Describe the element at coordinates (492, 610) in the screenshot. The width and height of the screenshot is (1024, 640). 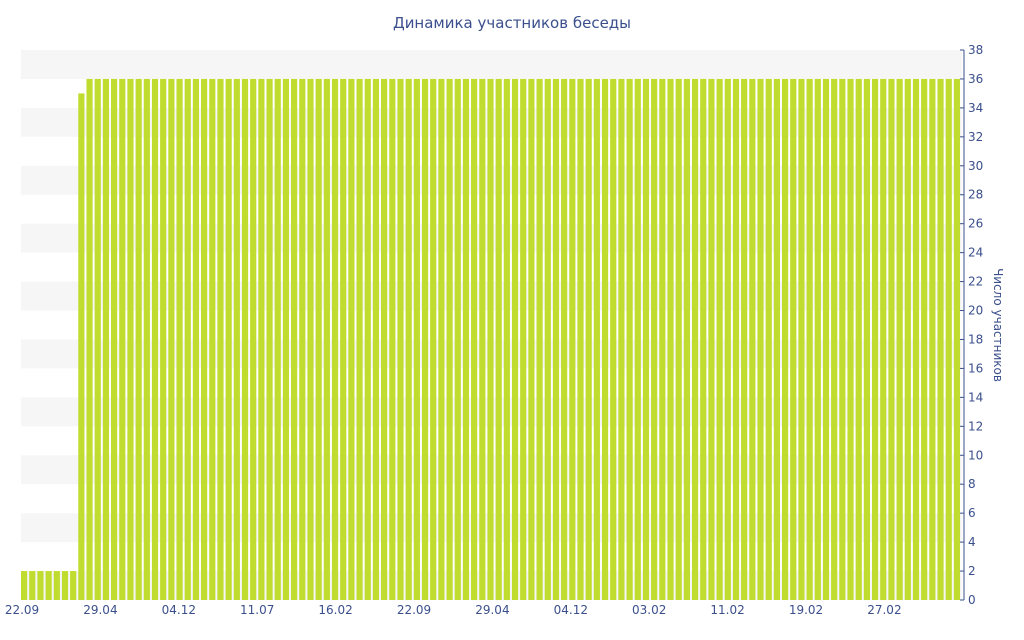
I see `x-tick-label: 29.04` at that location.